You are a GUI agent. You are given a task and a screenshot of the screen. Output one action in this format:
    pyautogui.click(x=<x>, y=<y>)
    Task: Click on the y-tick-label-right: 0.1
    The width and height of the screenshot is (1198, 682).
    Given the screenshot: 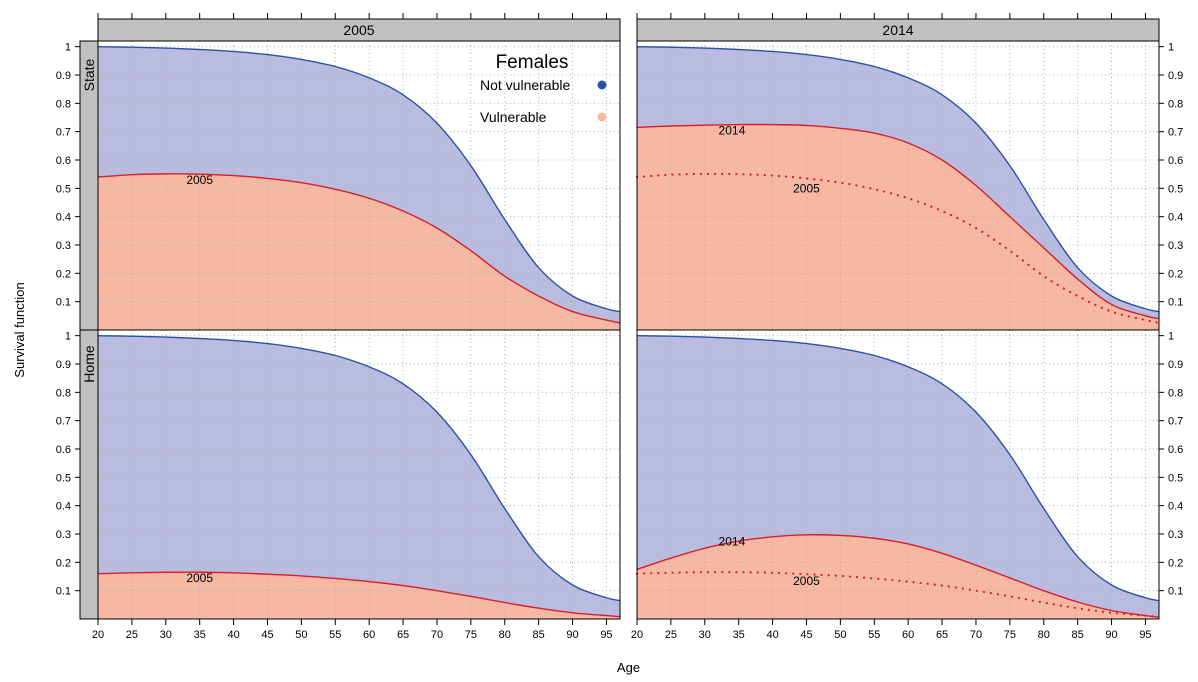 What is the action you would take?
    pyautogui.click(x=1175, y=303)
    